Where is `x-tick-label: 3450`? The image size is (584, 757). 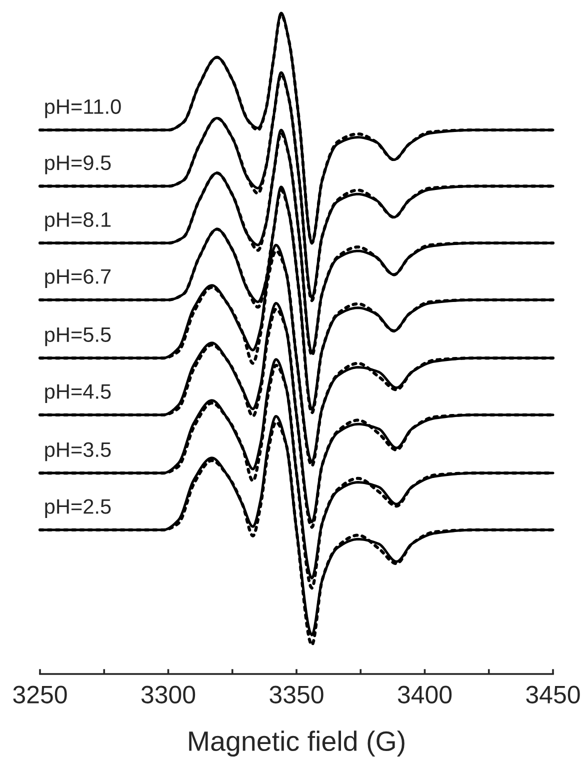
x-tick-label: 3450 is located at coordinates (553, 695).